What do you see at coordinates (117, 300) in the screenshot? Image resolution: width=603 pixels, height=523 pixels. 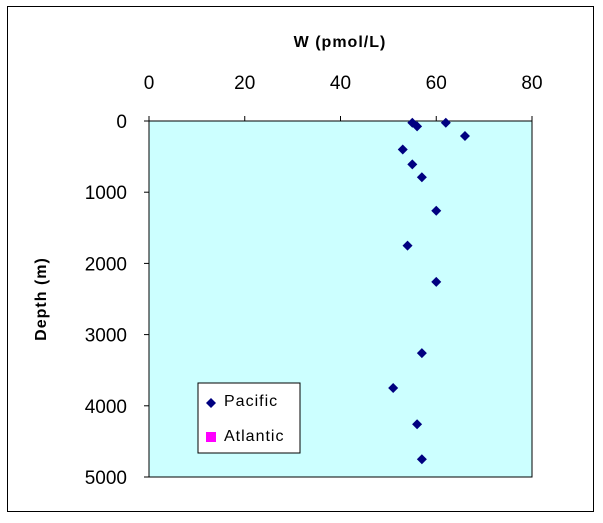 I see `y-axis: 0 1000 2000 3000 4000 5000` at bounding box center [117, 300].